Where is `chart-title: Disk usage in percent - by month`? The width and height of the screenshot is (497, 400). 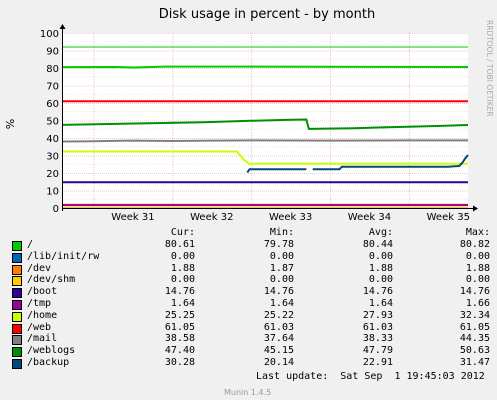
chart-title: Disk usage in percent - by month is located at coordinates (267, 14).